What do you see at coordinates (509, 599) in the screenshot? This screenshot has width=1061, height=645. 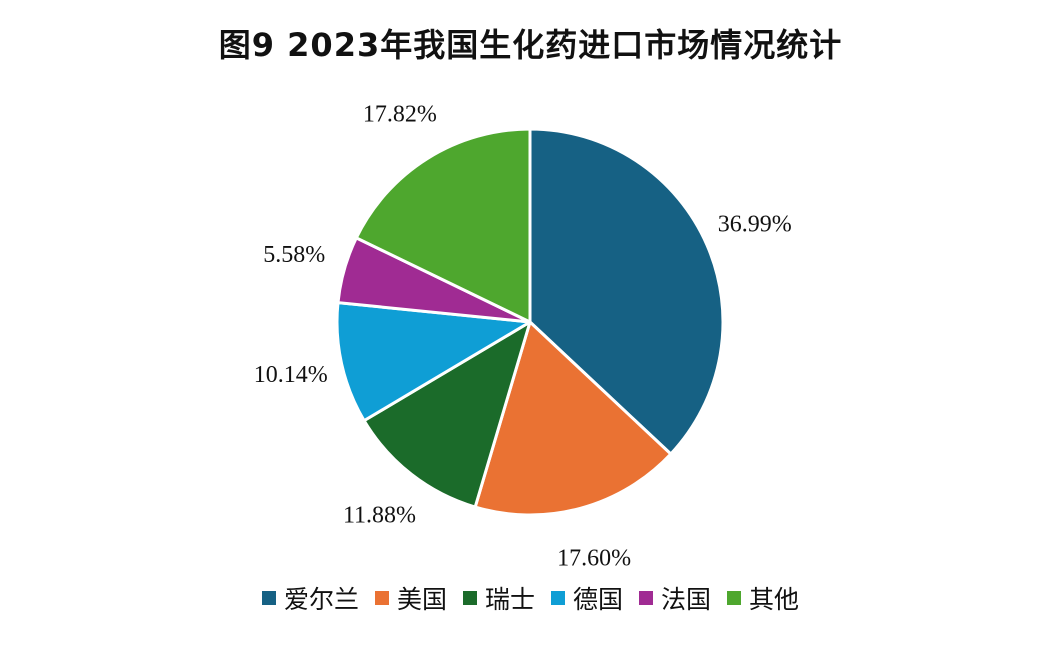 I see `legend-label-2: 瑞士` at bounding box center [509, 599].